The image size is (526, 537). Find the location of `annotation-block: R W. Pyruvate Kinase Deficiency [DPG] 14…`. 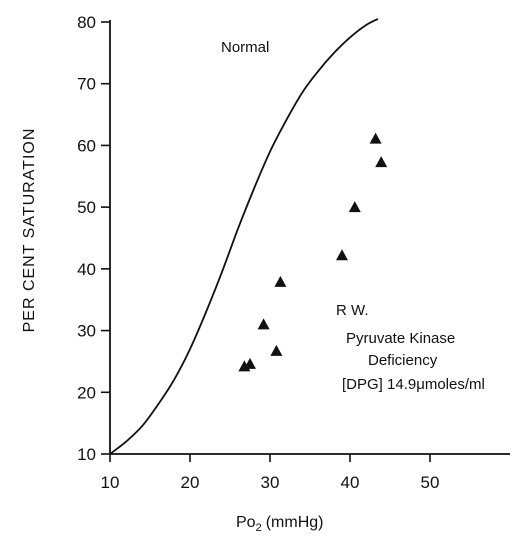

annotation-block: R W. Pyruvate Kinase Deficiency [DPG] 14… is located at coordinates (410, 347).